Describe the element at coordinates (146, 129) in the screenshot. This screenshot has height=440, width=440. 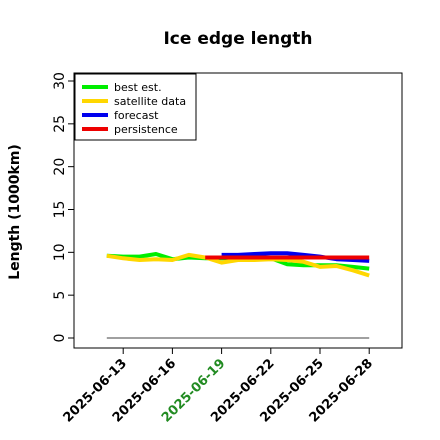
I see `legend-label: persistence` at that location.